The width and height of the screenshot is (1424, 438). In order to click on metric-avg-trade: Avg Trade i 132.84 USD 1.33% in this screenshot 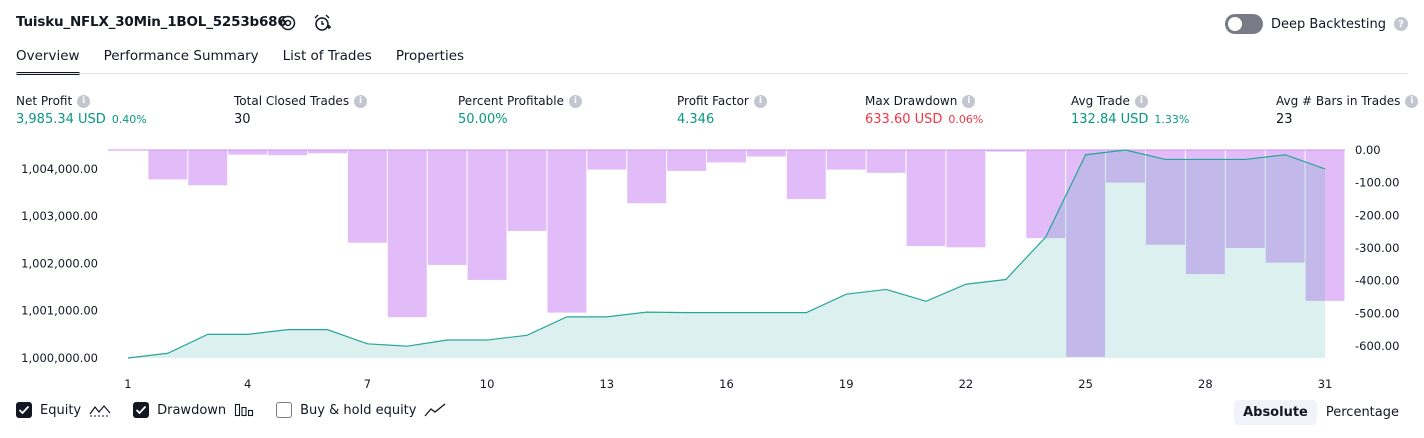, I will do `click(1130, 110)`.